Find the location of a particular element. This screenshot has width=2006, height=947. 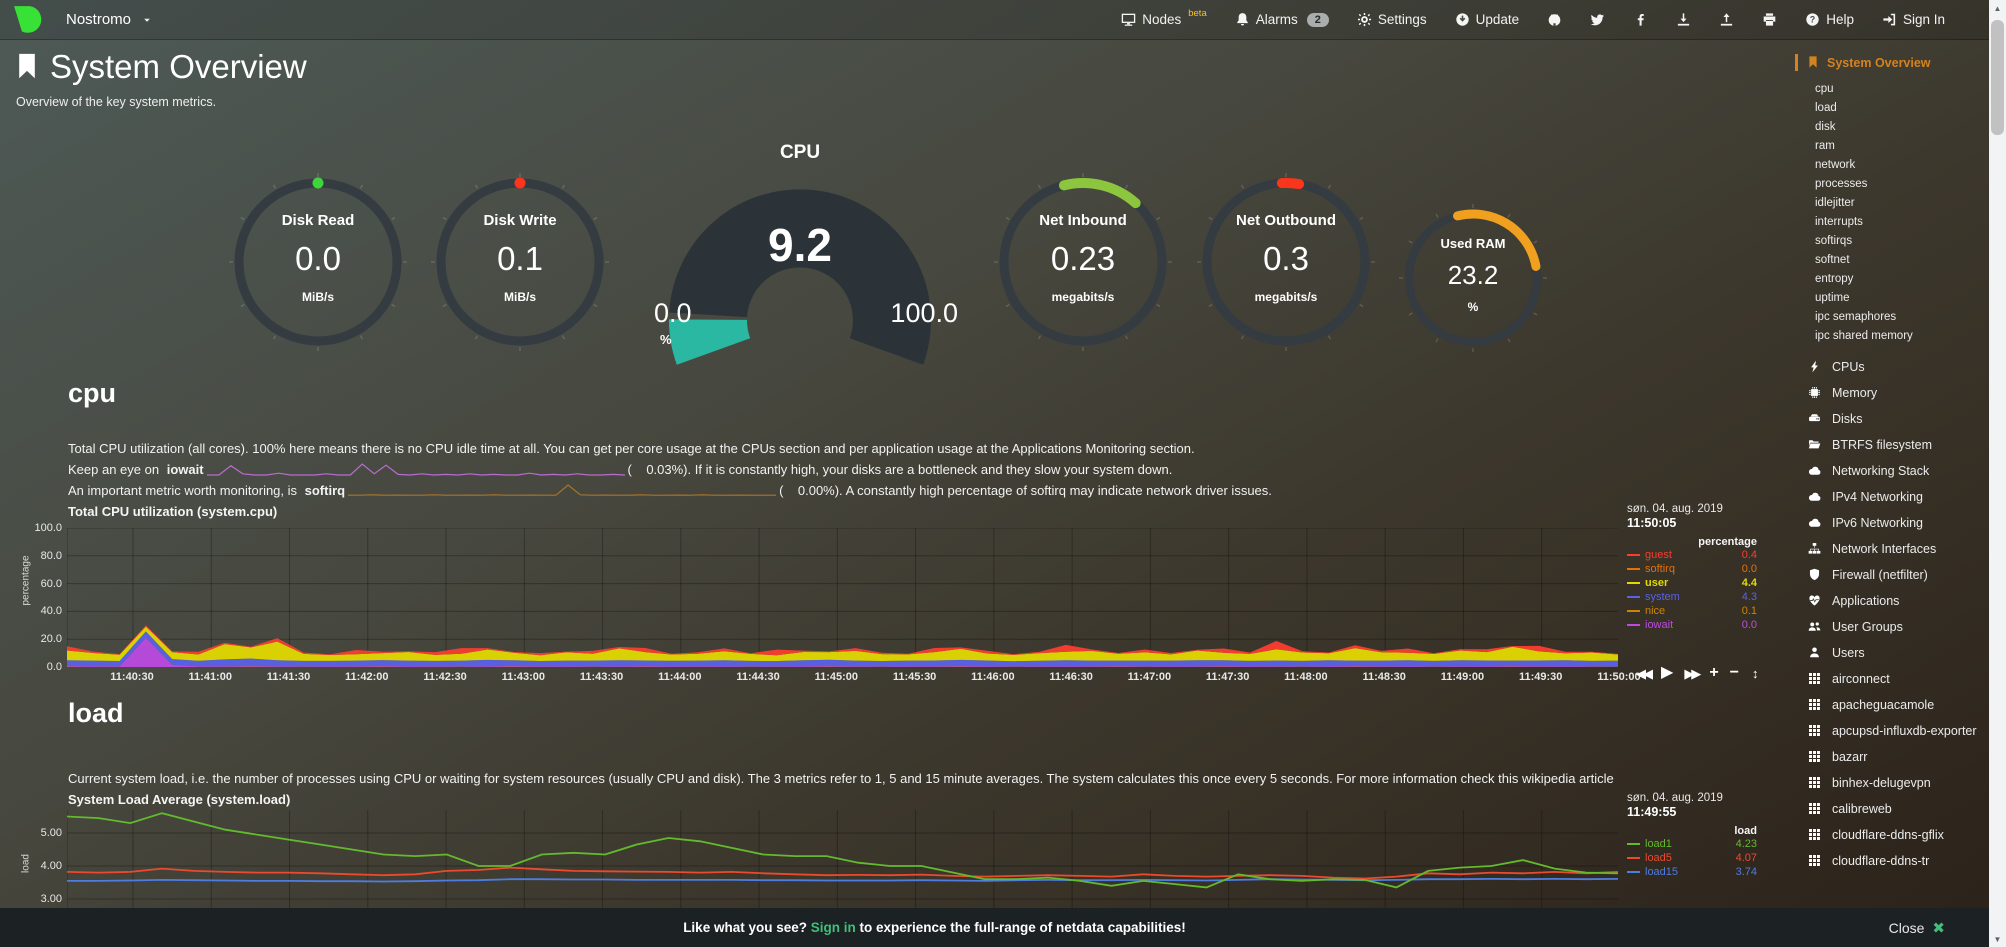

sidebar-item-ipv4-networking: IPv4 Networking is located at coordinates (1892, 498).